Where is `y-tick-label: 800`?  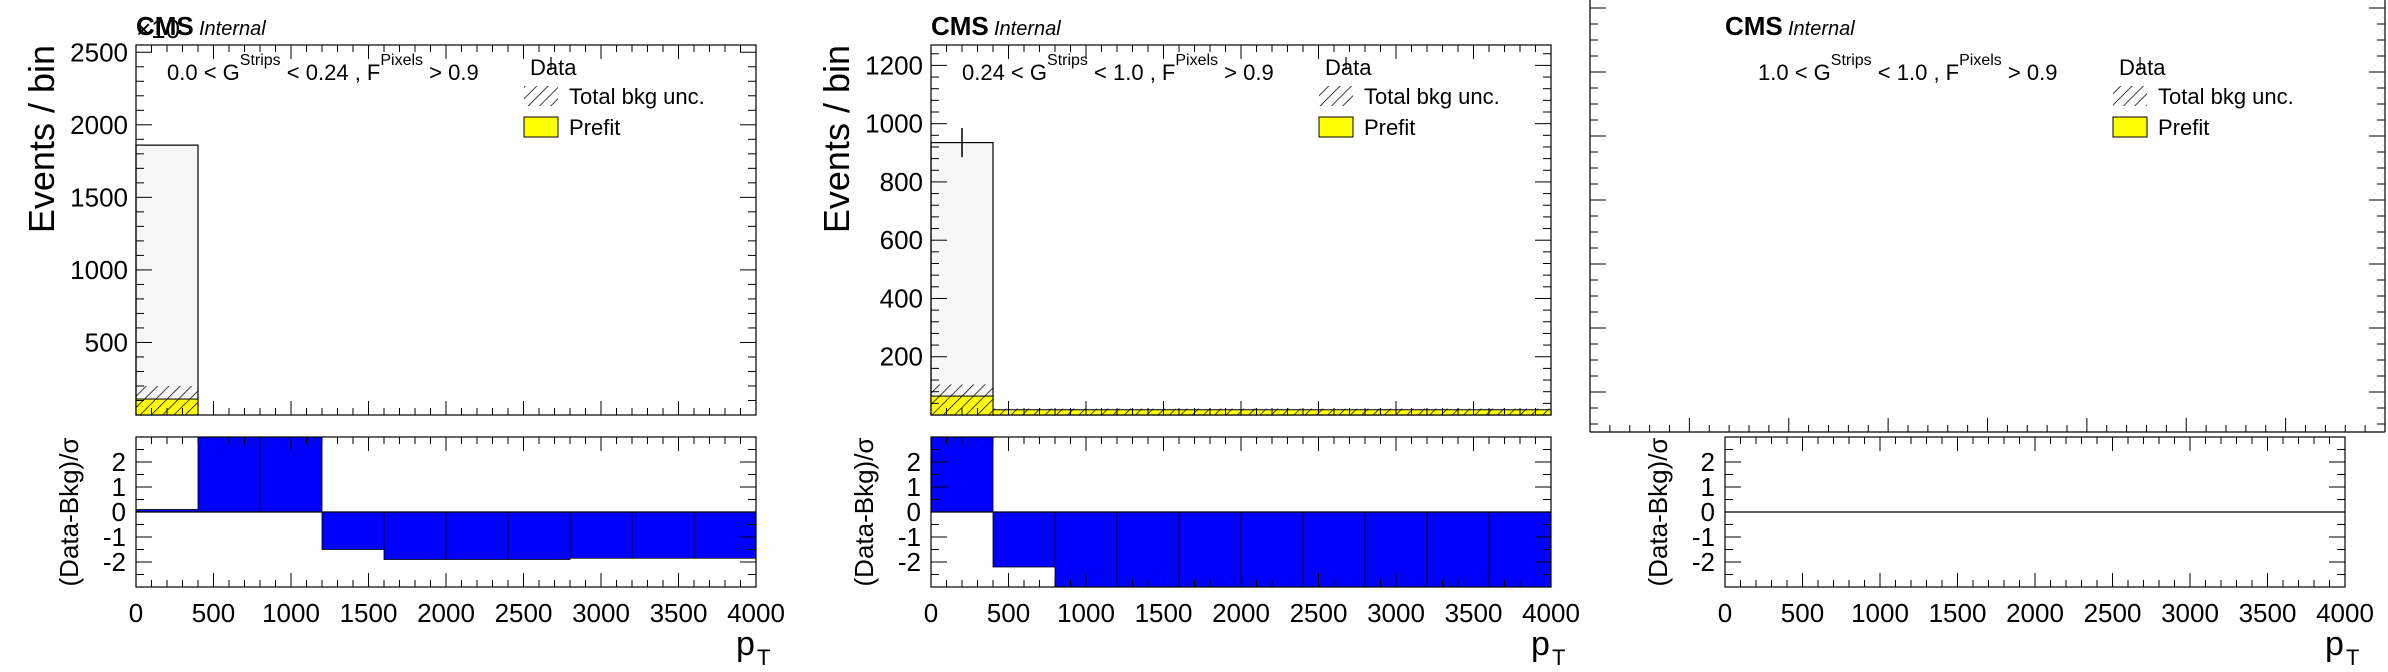
y-tick-label: 800 is located at coordinates (901, 182).